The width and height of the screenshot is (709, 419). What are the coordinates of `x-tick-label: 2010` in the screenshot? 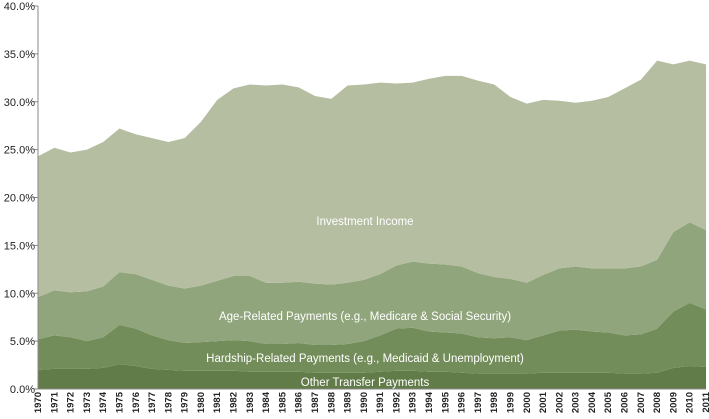 It's located at (690, 402).